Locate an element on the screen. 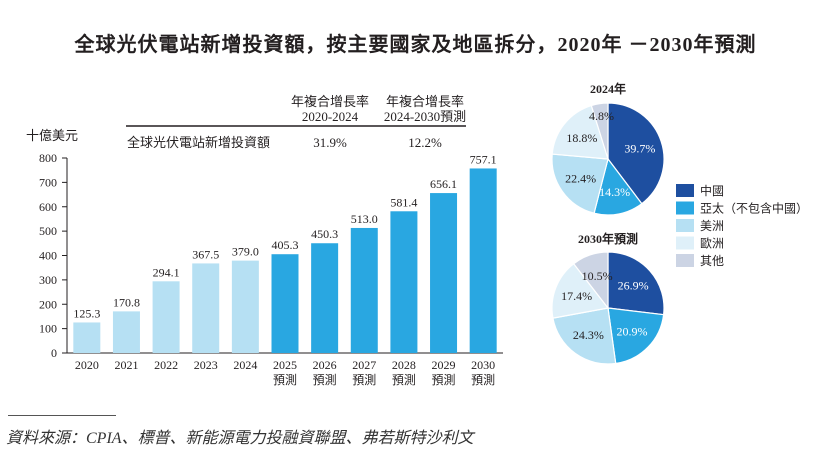  bar-2020 is located at coordinates (87, 337).